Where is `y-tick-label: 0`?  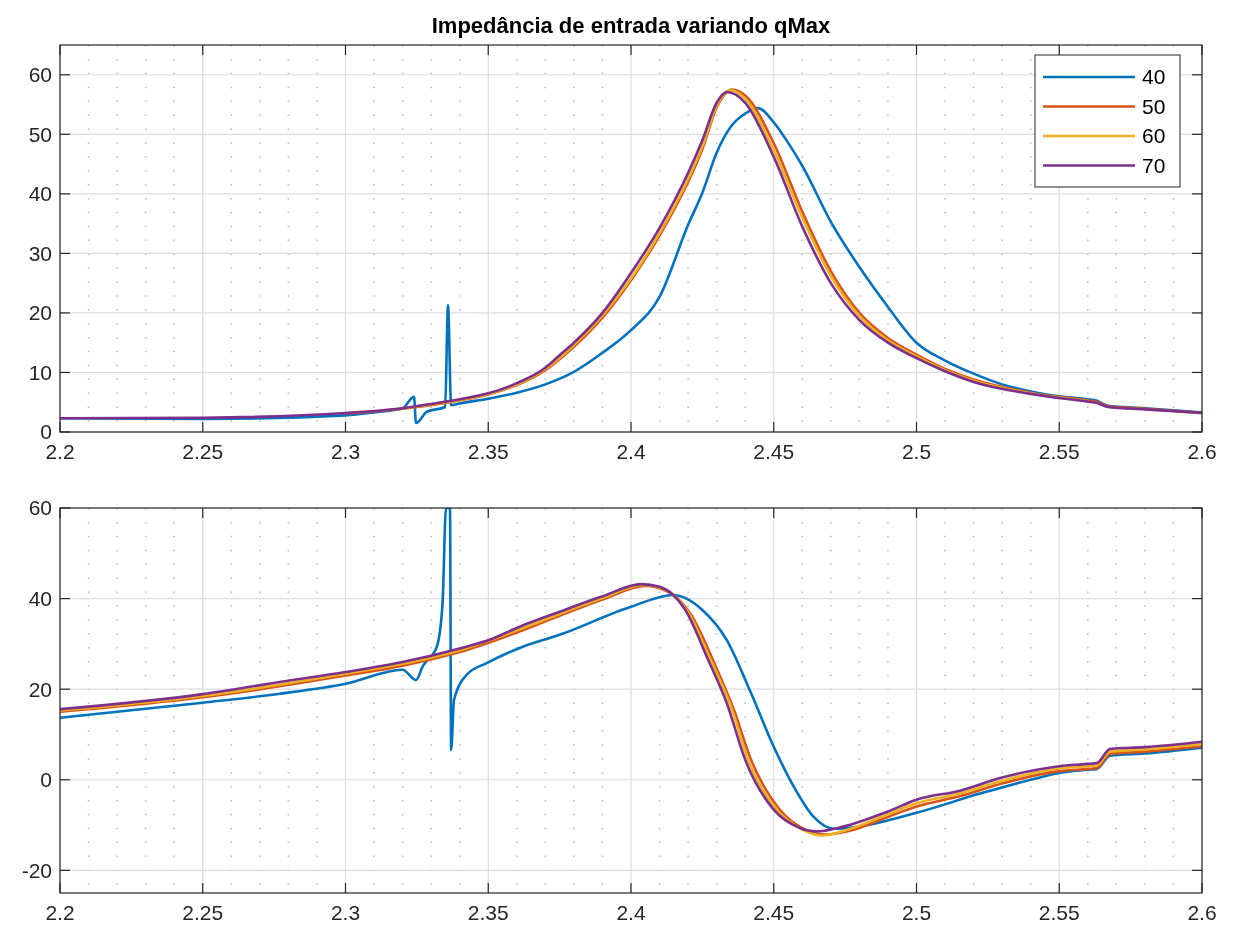
y-tick-label: 0 is located at coordinates (46, 780).